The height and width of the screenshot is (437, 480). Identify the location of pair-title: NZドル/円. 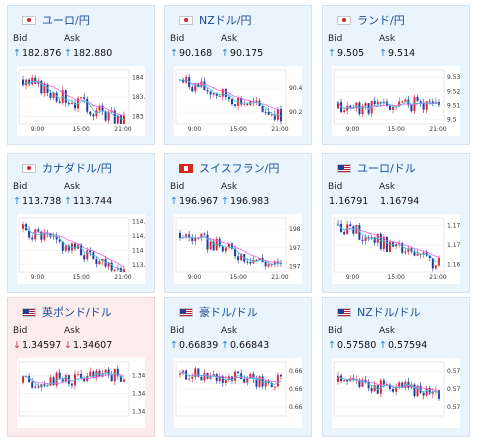
(215, 20).